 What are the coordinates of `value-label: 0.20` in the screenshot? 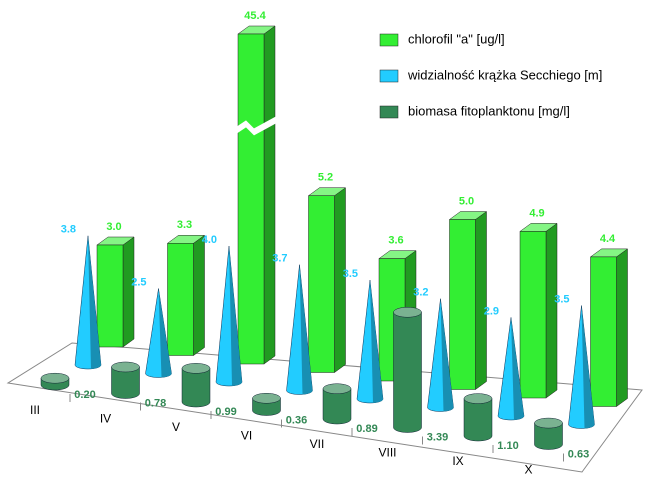 It's located at (84, 395).